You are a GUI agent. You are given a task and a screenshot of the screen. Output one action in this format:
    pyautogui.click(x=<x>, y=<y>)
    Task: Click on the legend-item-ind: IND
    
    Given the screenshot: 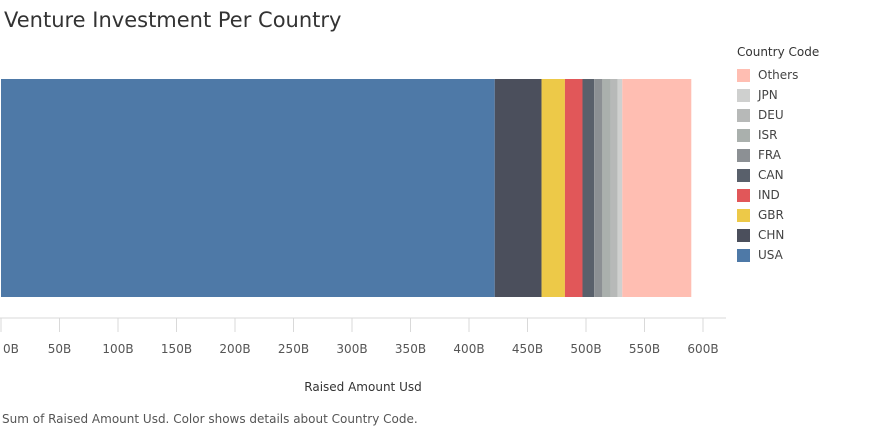 What is the action you would take?
    pyautogui.click(x=778, y=195)
    